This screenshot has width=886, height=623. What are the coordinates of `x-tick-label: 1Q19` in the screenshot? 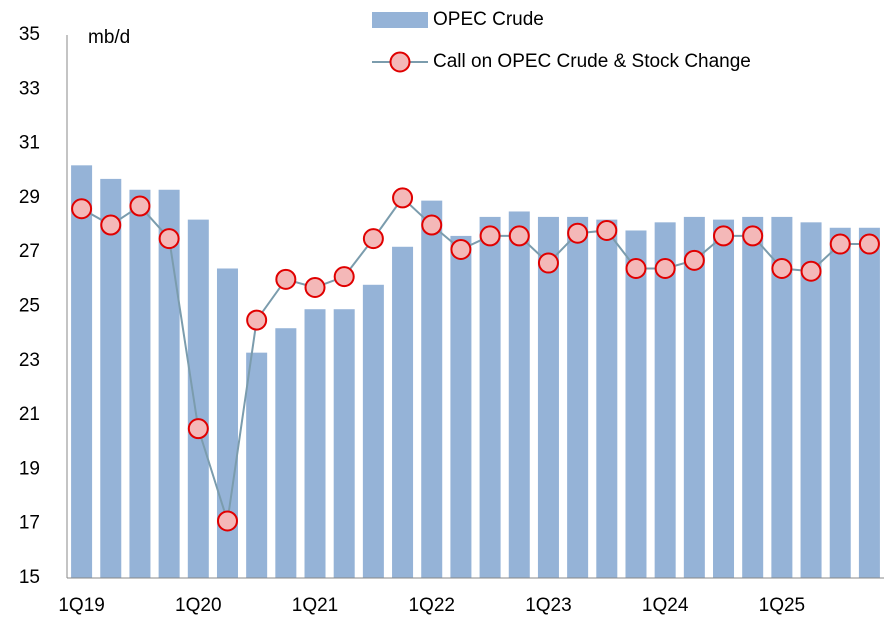 It's located at (81, 605).